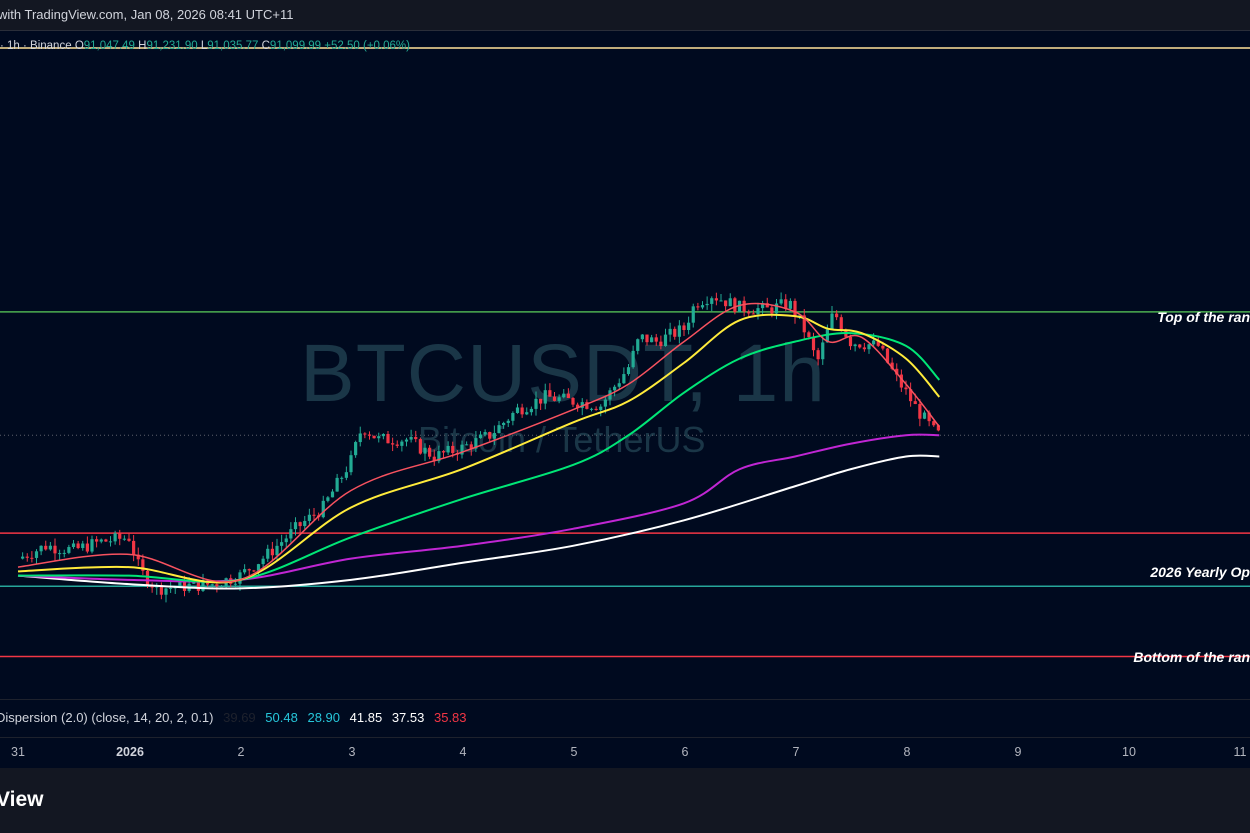 This screenshot has height=833, width=1250. Describe the element at coordinates (367, 46) in the screenshot. I see `change-value: +52.50 (+0.06%)` at that location.